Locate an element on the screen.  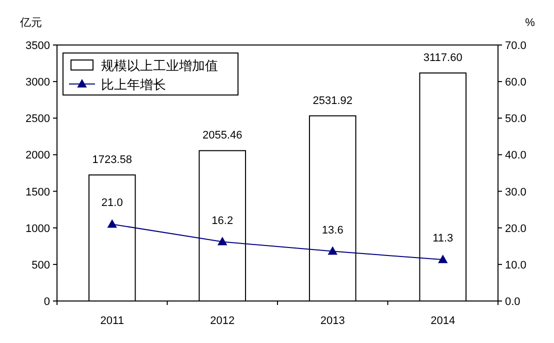
data-label: 3117.60 is located at coordinates (442, 58).